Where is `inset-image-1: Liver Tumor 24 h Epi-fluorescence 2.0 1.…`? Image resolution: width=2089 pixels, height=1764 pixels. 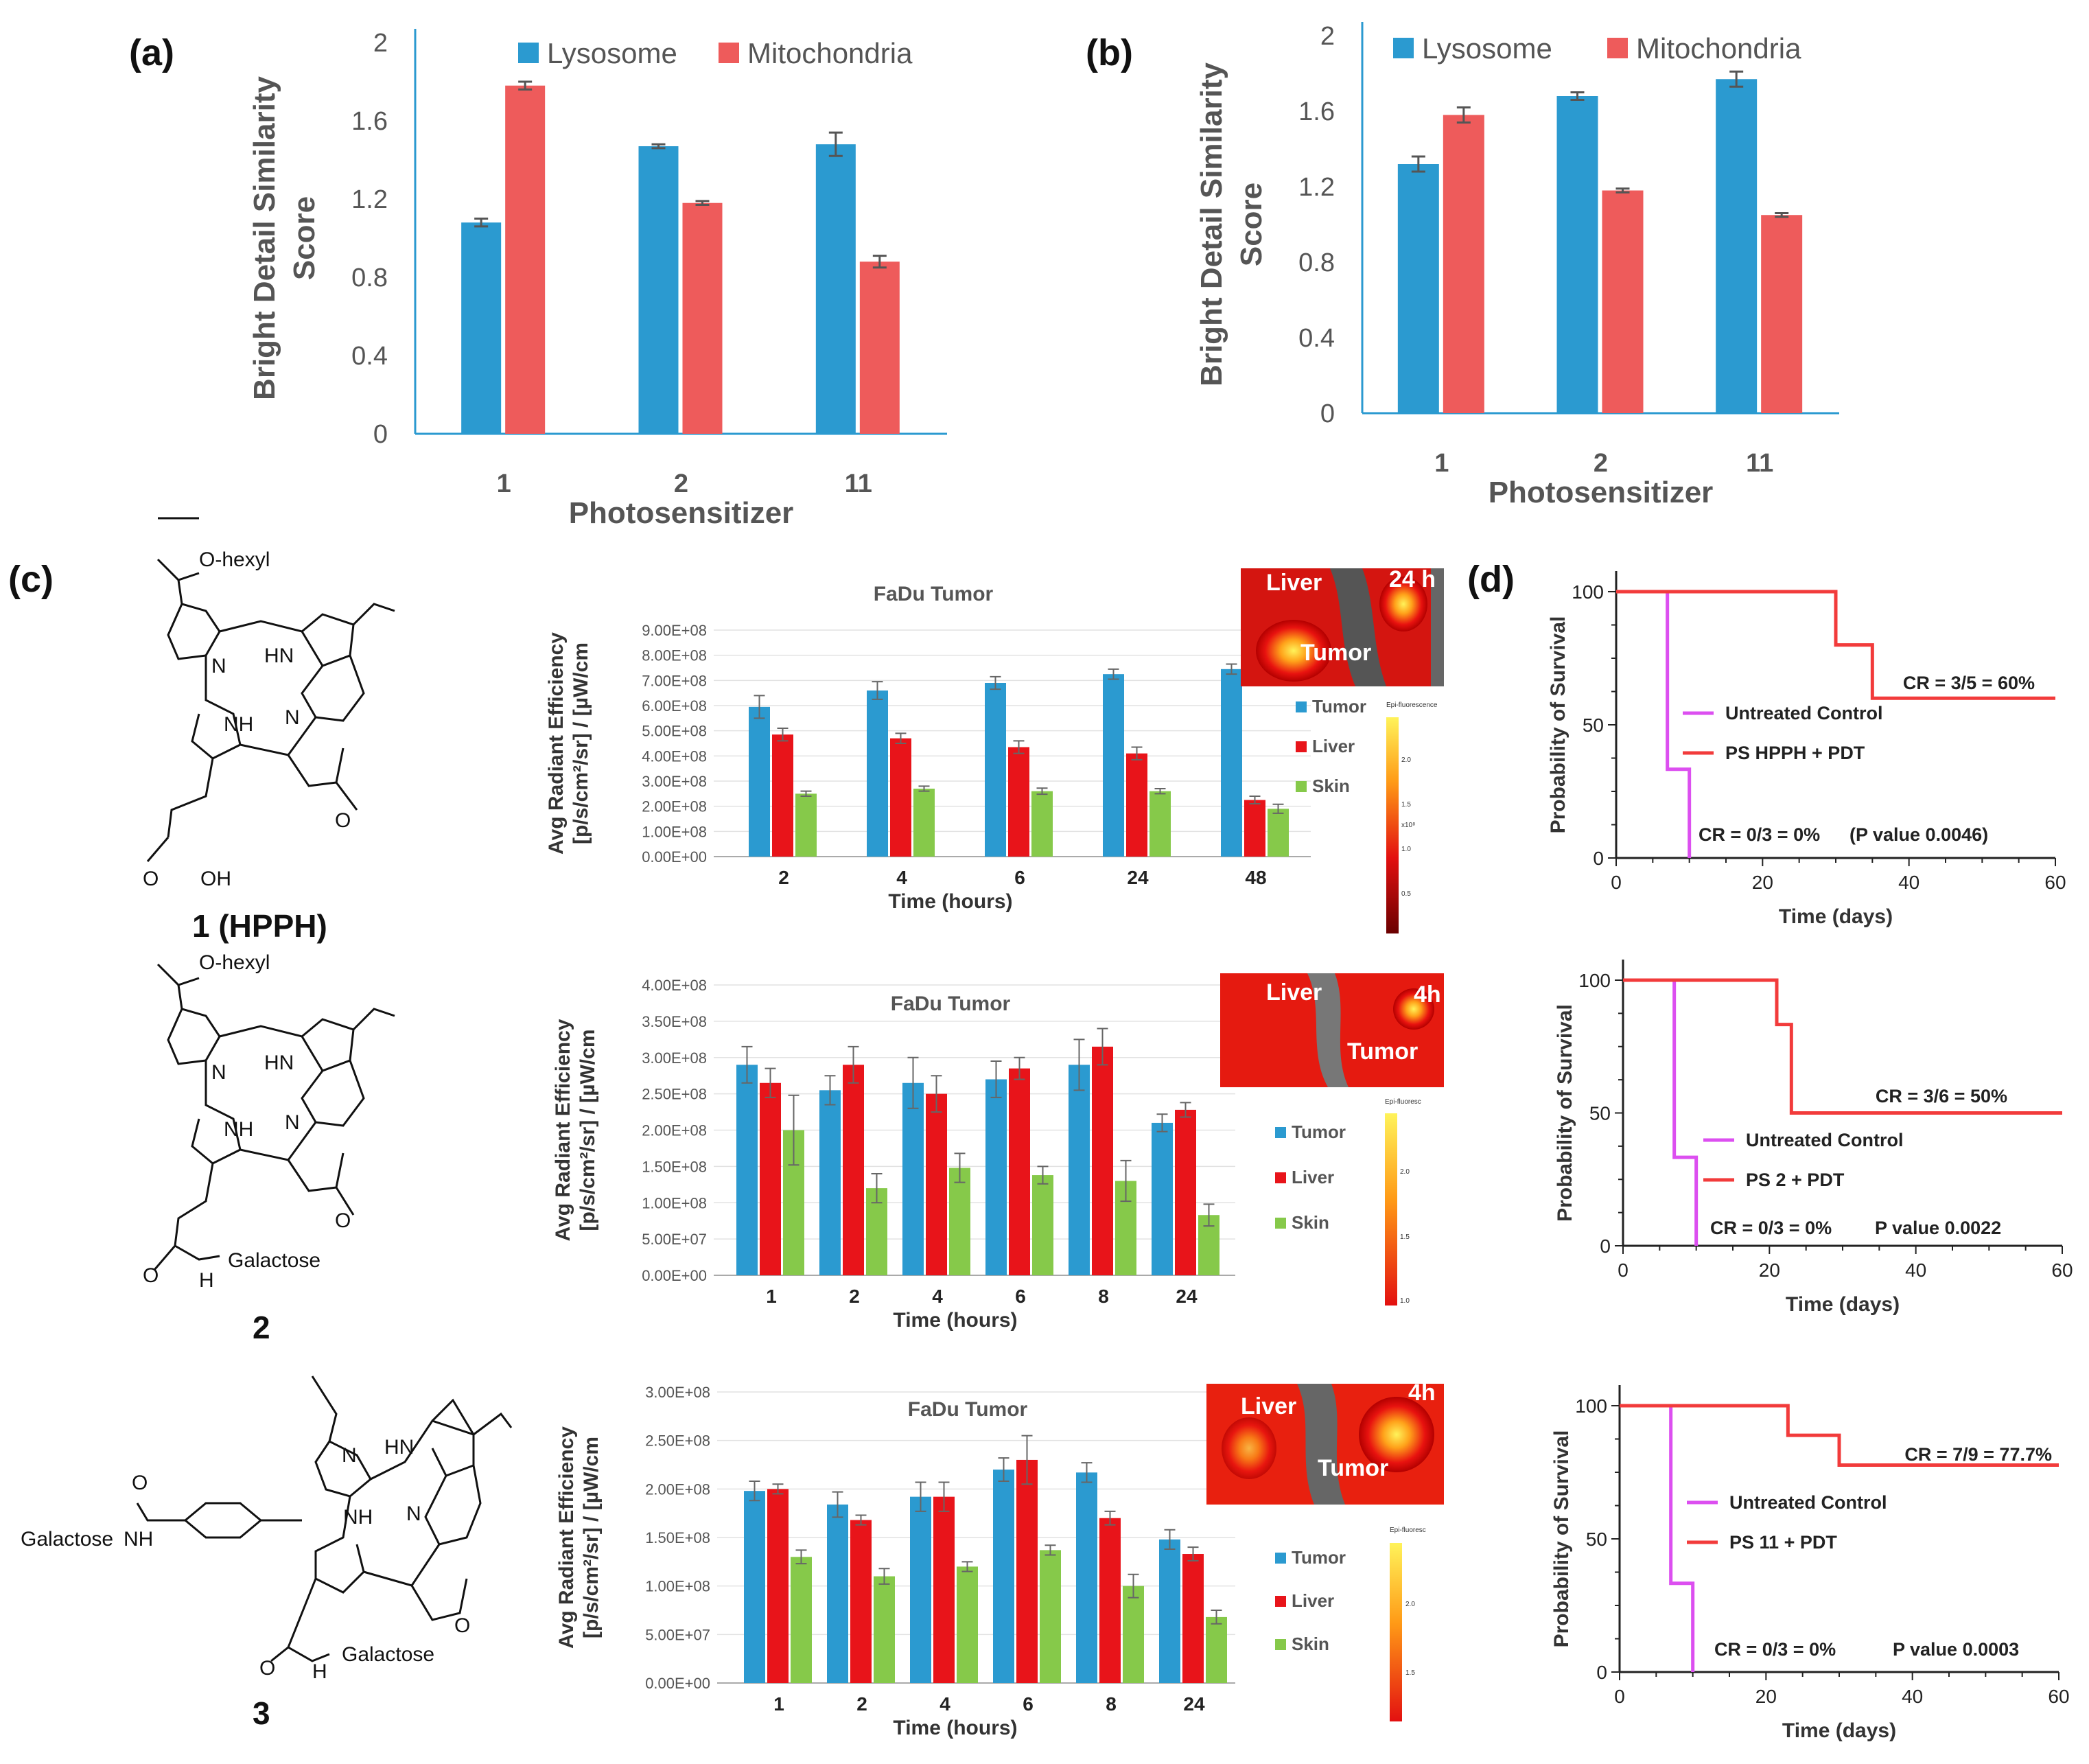 inset-image-1: Liver Tumor 24 h Epi-fluorescence 2.0 1.… is located at coordinates (1342, 749).